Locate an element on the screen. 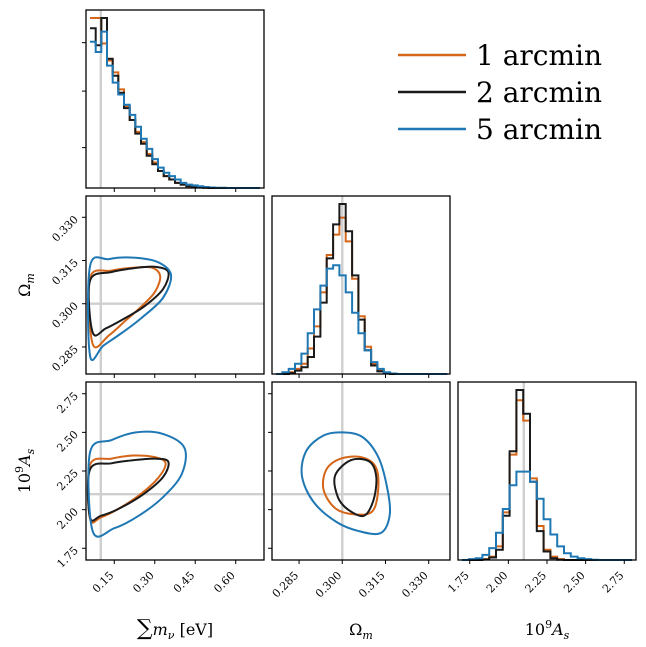  x-tick-label-as-3: 2.25 is located at coordinates (536, 582).